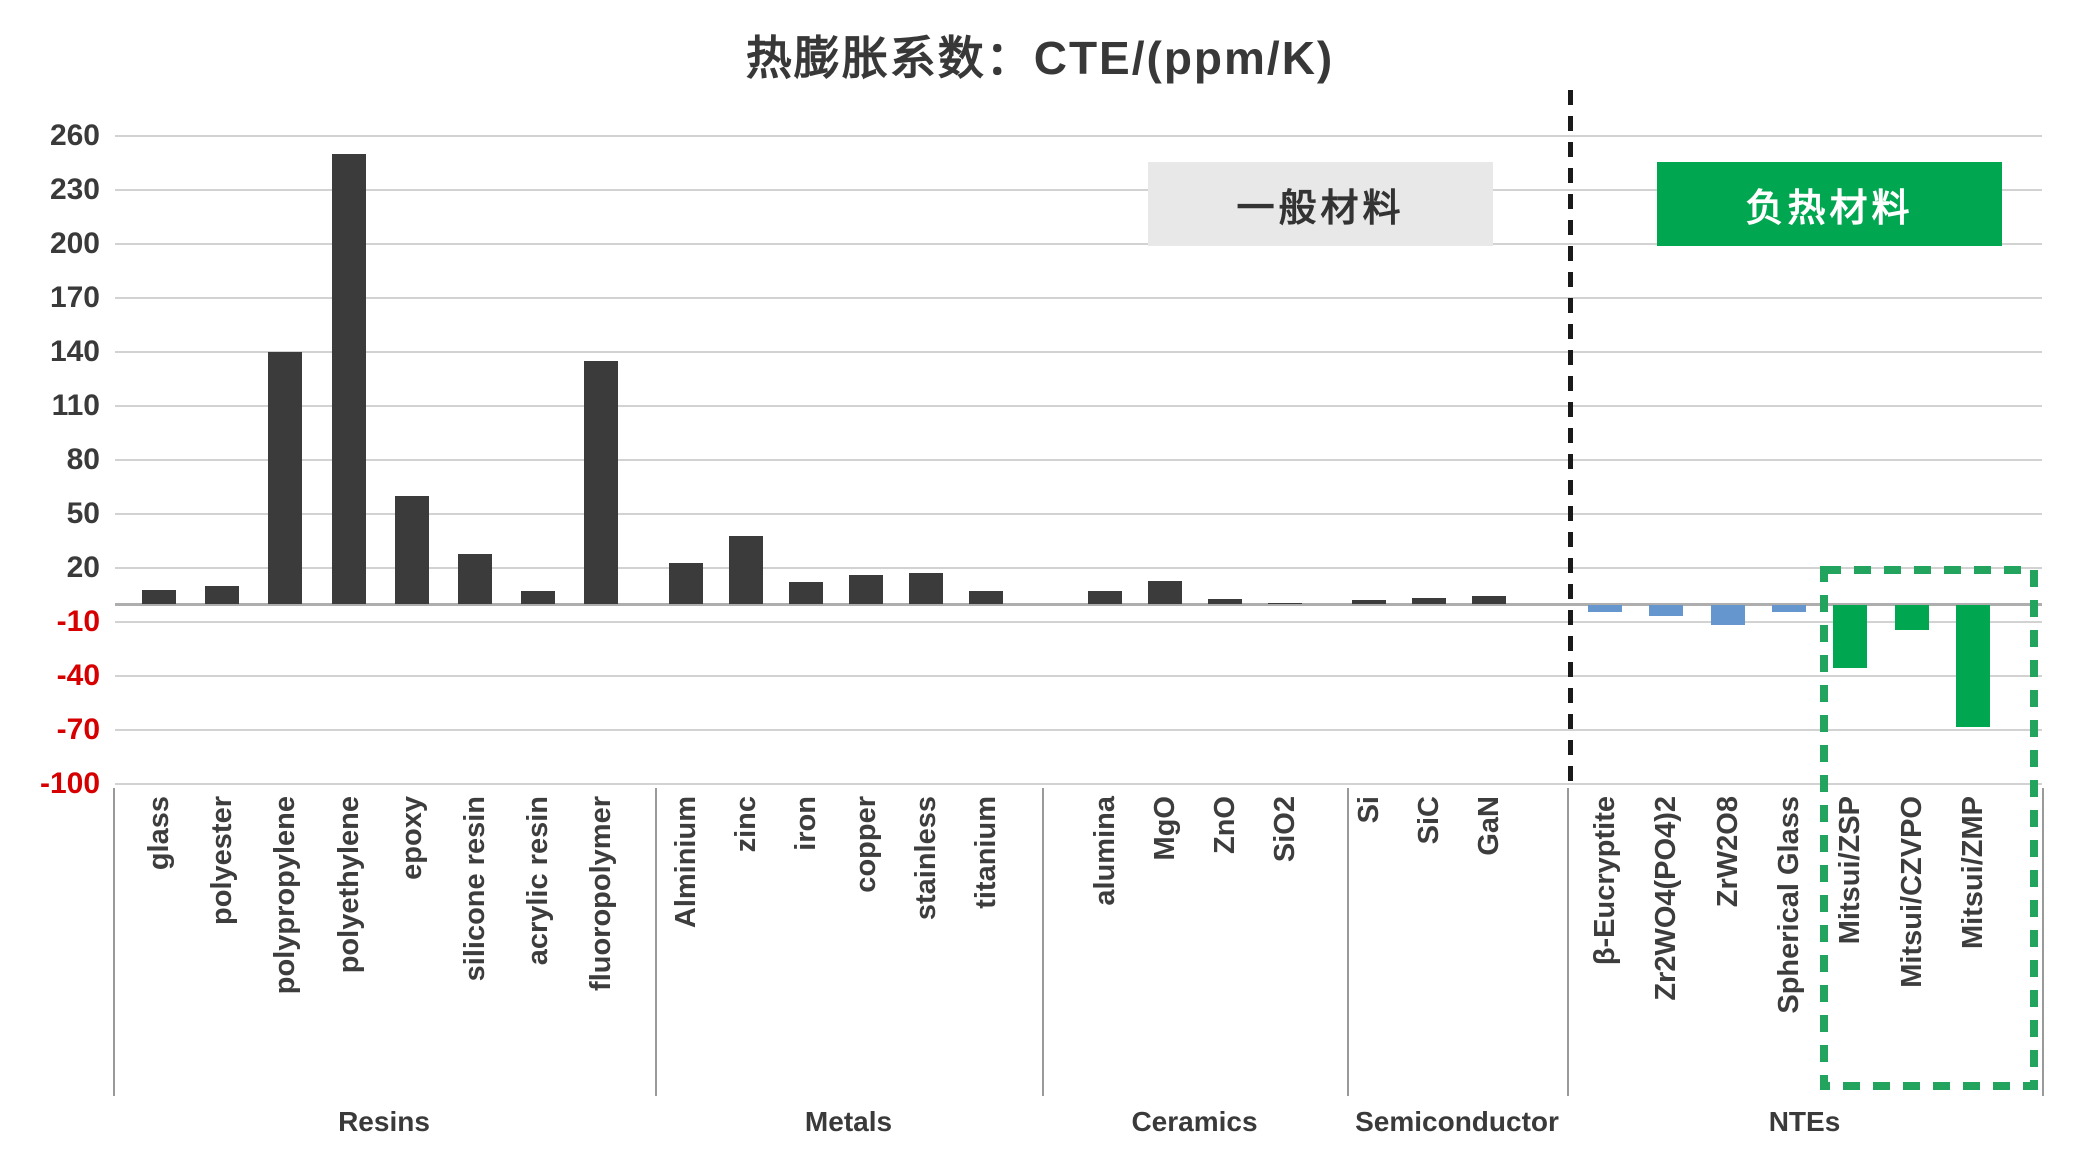 This screenshot has height=1168, width=2080. What do you see at coordinates (222, 860) in the screenshot?
I see `x-axis-label: polyester` at bounding box center [222, 860].